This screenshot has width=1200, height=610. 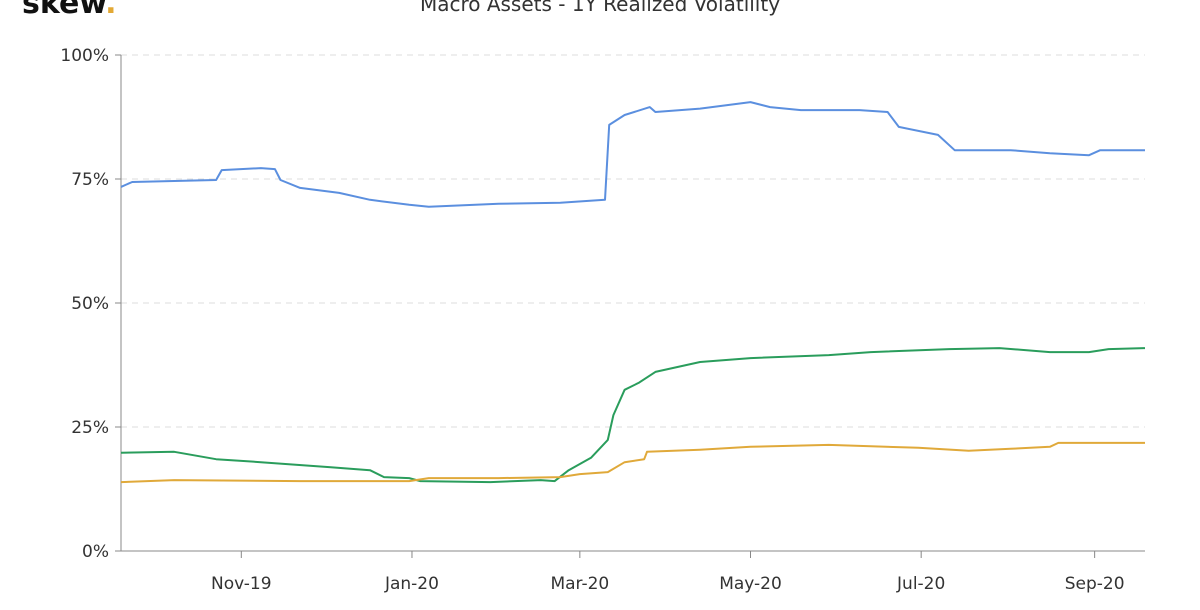 I want to click on skew-logo: skew., so click(x=69, y=10).